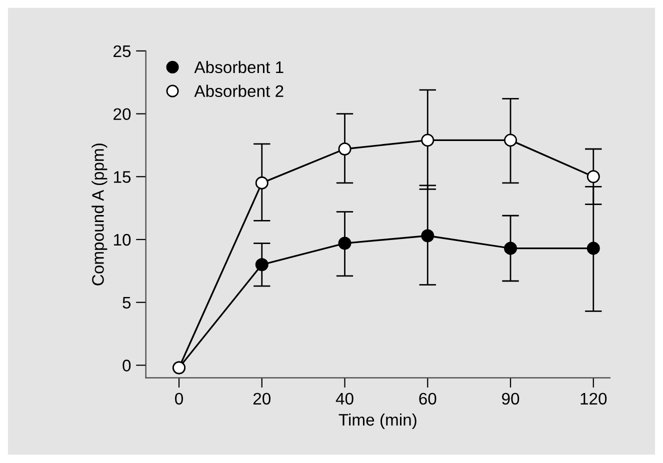 Image resolution: width=663 pixels, height=463 pixels. Describe the element at coordinates (427, 398) in the screenshot. I see `x-tick-label: 60` at that location.